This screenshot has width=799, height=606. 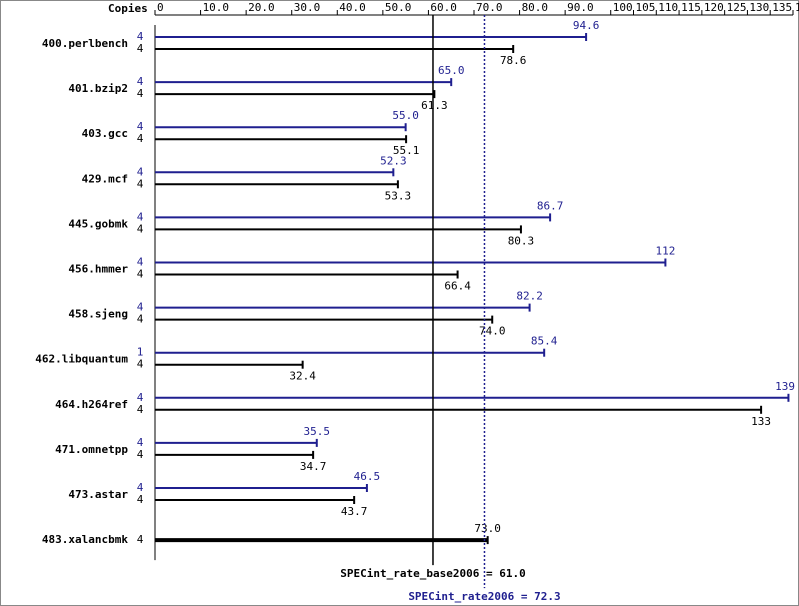 What do you see at coordinates (398, 195) in the screenshot?
I see `value-label: 53.3` at bounding box center [398, 195].